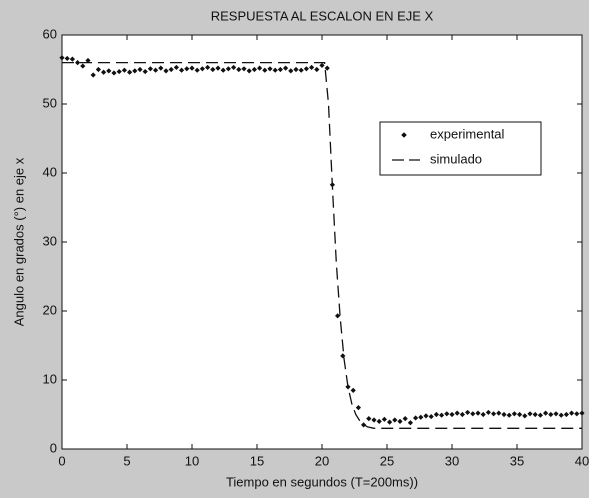  What do you see at coordinates (452, 460) in the screenshot?
I see `x-tick-label: 30` at bounding box center [452, 460].